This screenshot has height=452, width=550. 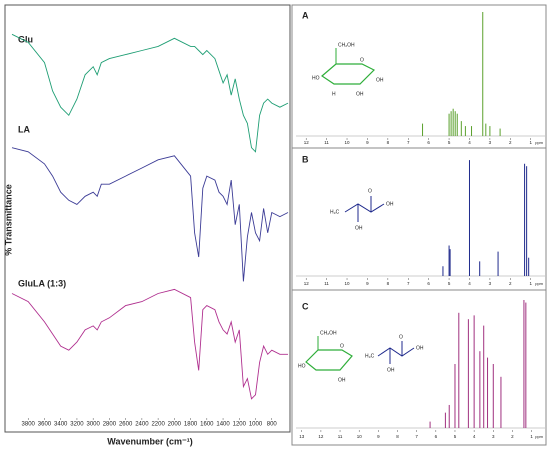 What do you see at coordinates (93, 425) in the screenshot?
I see `x-tick-label: 3000` at bounding box center [93, 425].